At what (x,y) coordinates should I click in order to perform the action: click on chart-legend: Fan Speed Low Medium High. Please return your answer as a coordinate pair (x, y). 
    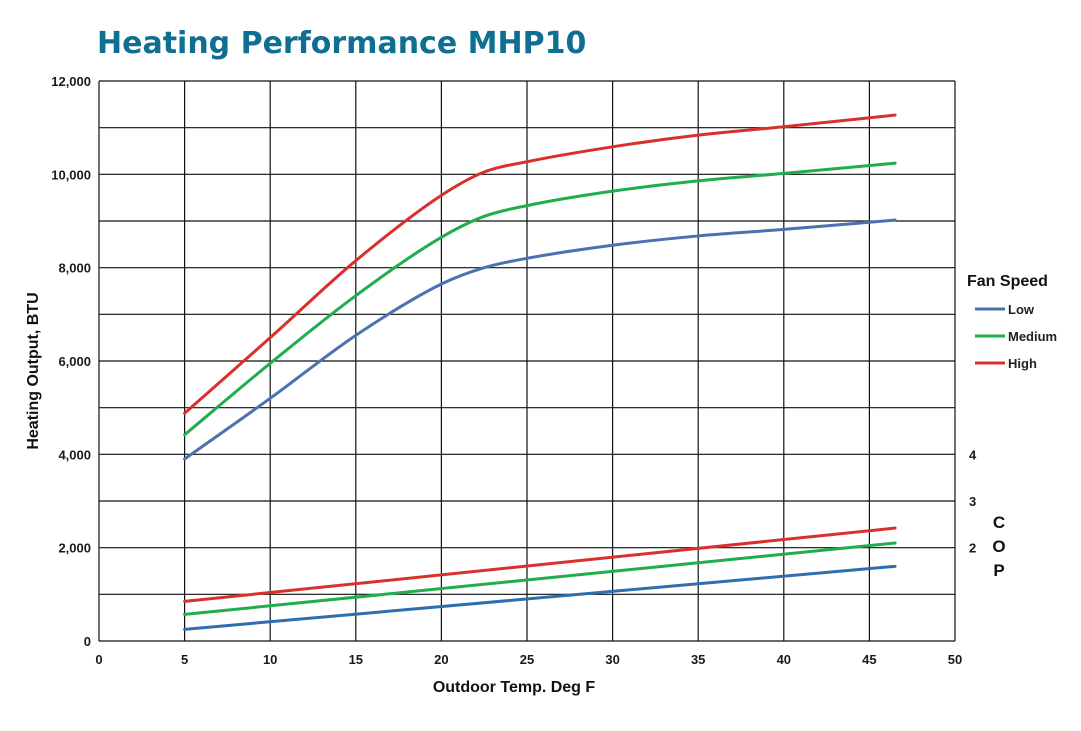
    Looking at the image, I should click on (1012, 322).